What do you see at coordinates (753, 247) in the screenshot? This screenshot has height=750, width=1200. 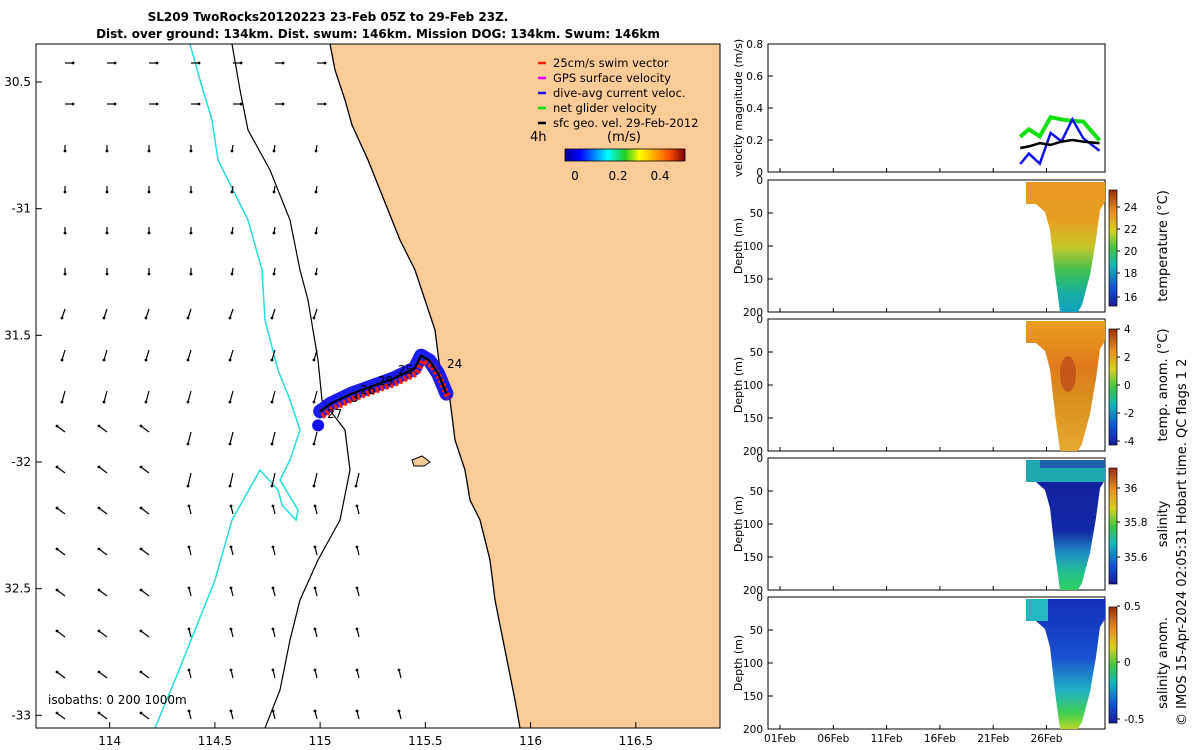 I see `depth-ticklabel: 100` at bounding box center [753, 247].